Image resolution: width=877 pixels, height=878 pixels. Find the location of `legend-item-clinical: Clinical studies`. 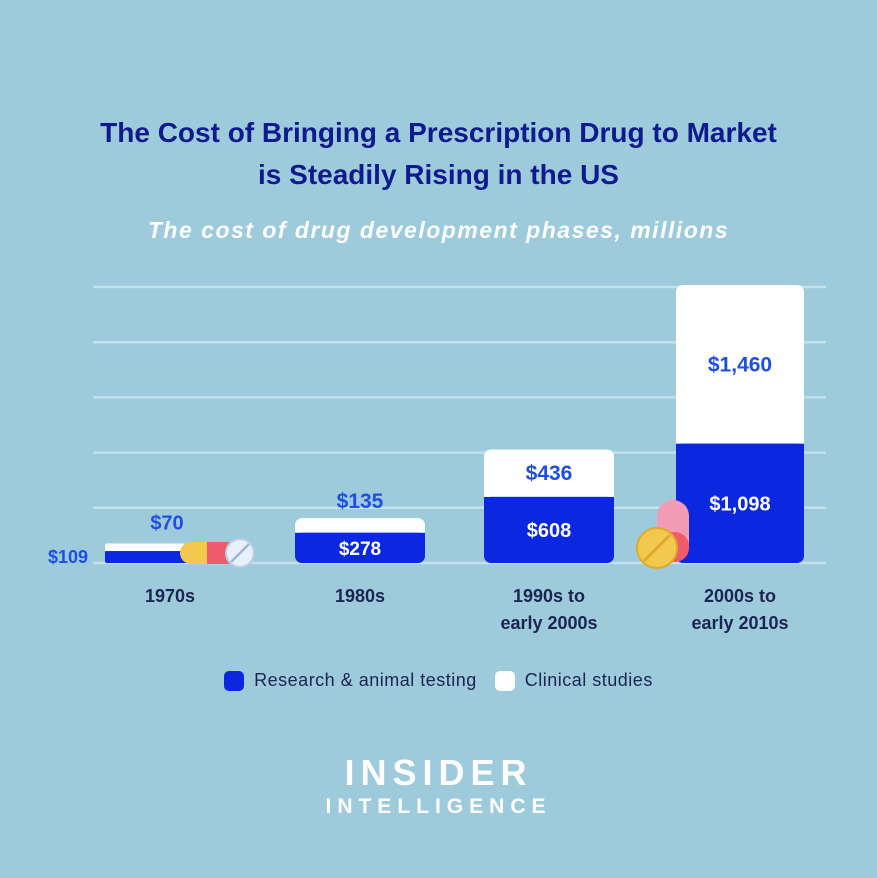

legend-item-clinical: Clinical studies is located at coordinates (573, 680).